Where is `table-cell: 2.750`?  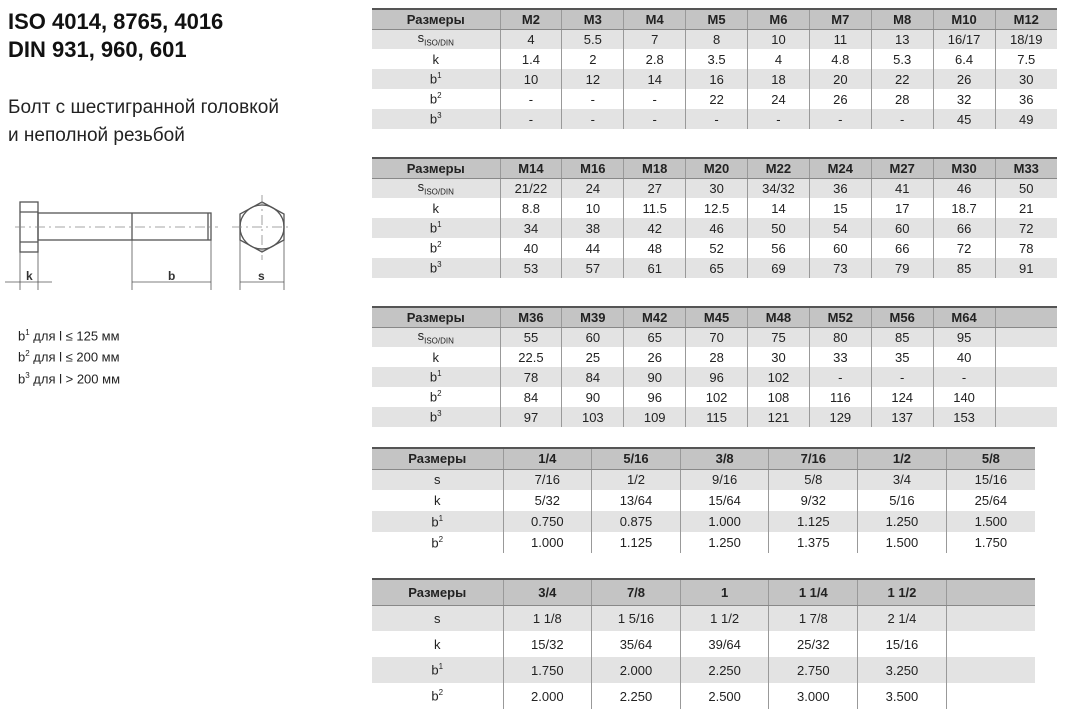
table-cell: 2.750 is located at coordinates (813, 670).